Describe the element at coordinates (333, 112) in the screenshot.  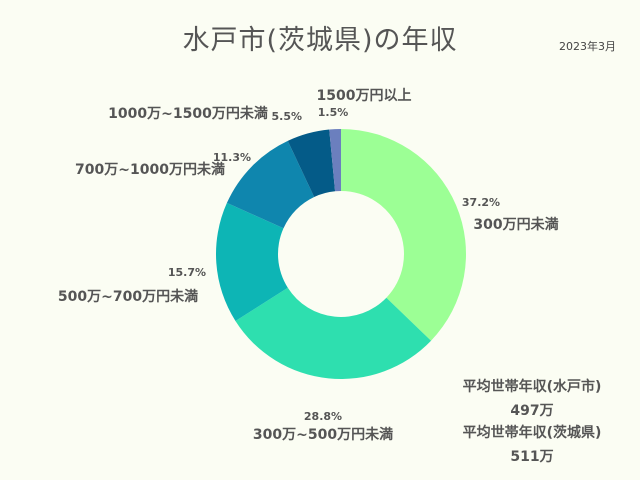
I see `slice-6-percent-label: 1.5%` at that location.